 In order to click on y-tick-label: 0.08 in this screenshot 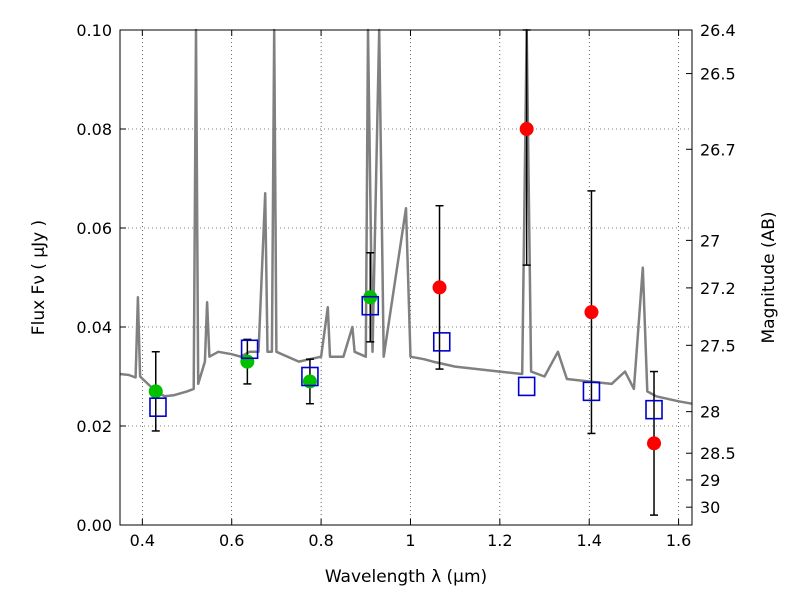, I will do `click(94, 129)`.